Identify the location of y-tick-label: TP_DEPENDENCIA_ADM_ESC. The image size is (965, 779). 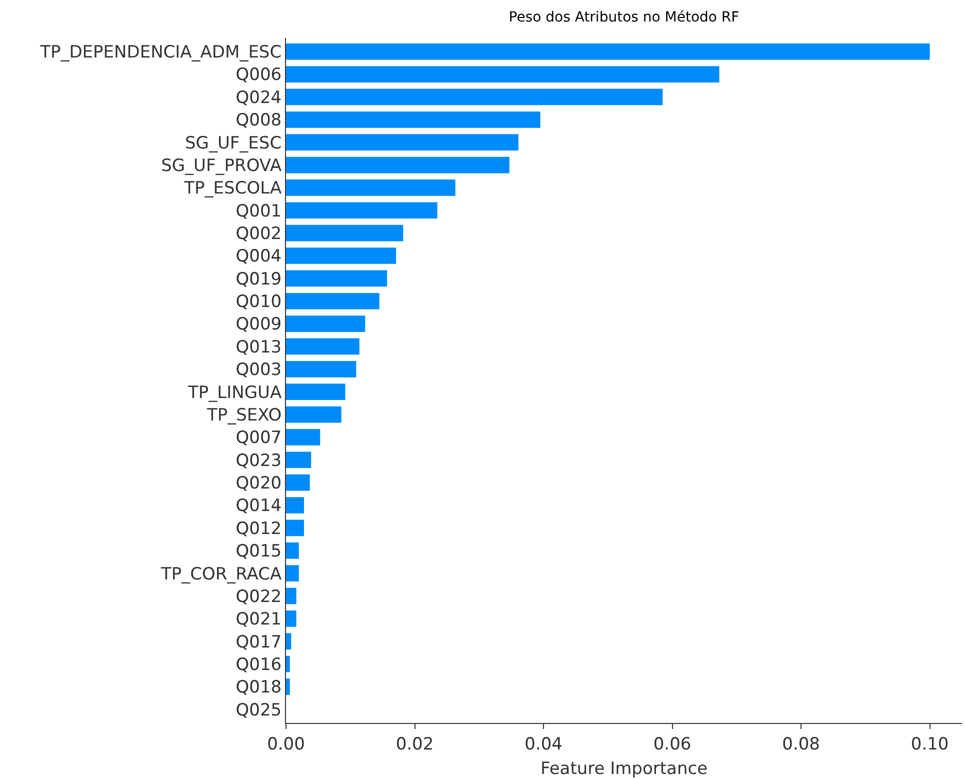
(160, 52).